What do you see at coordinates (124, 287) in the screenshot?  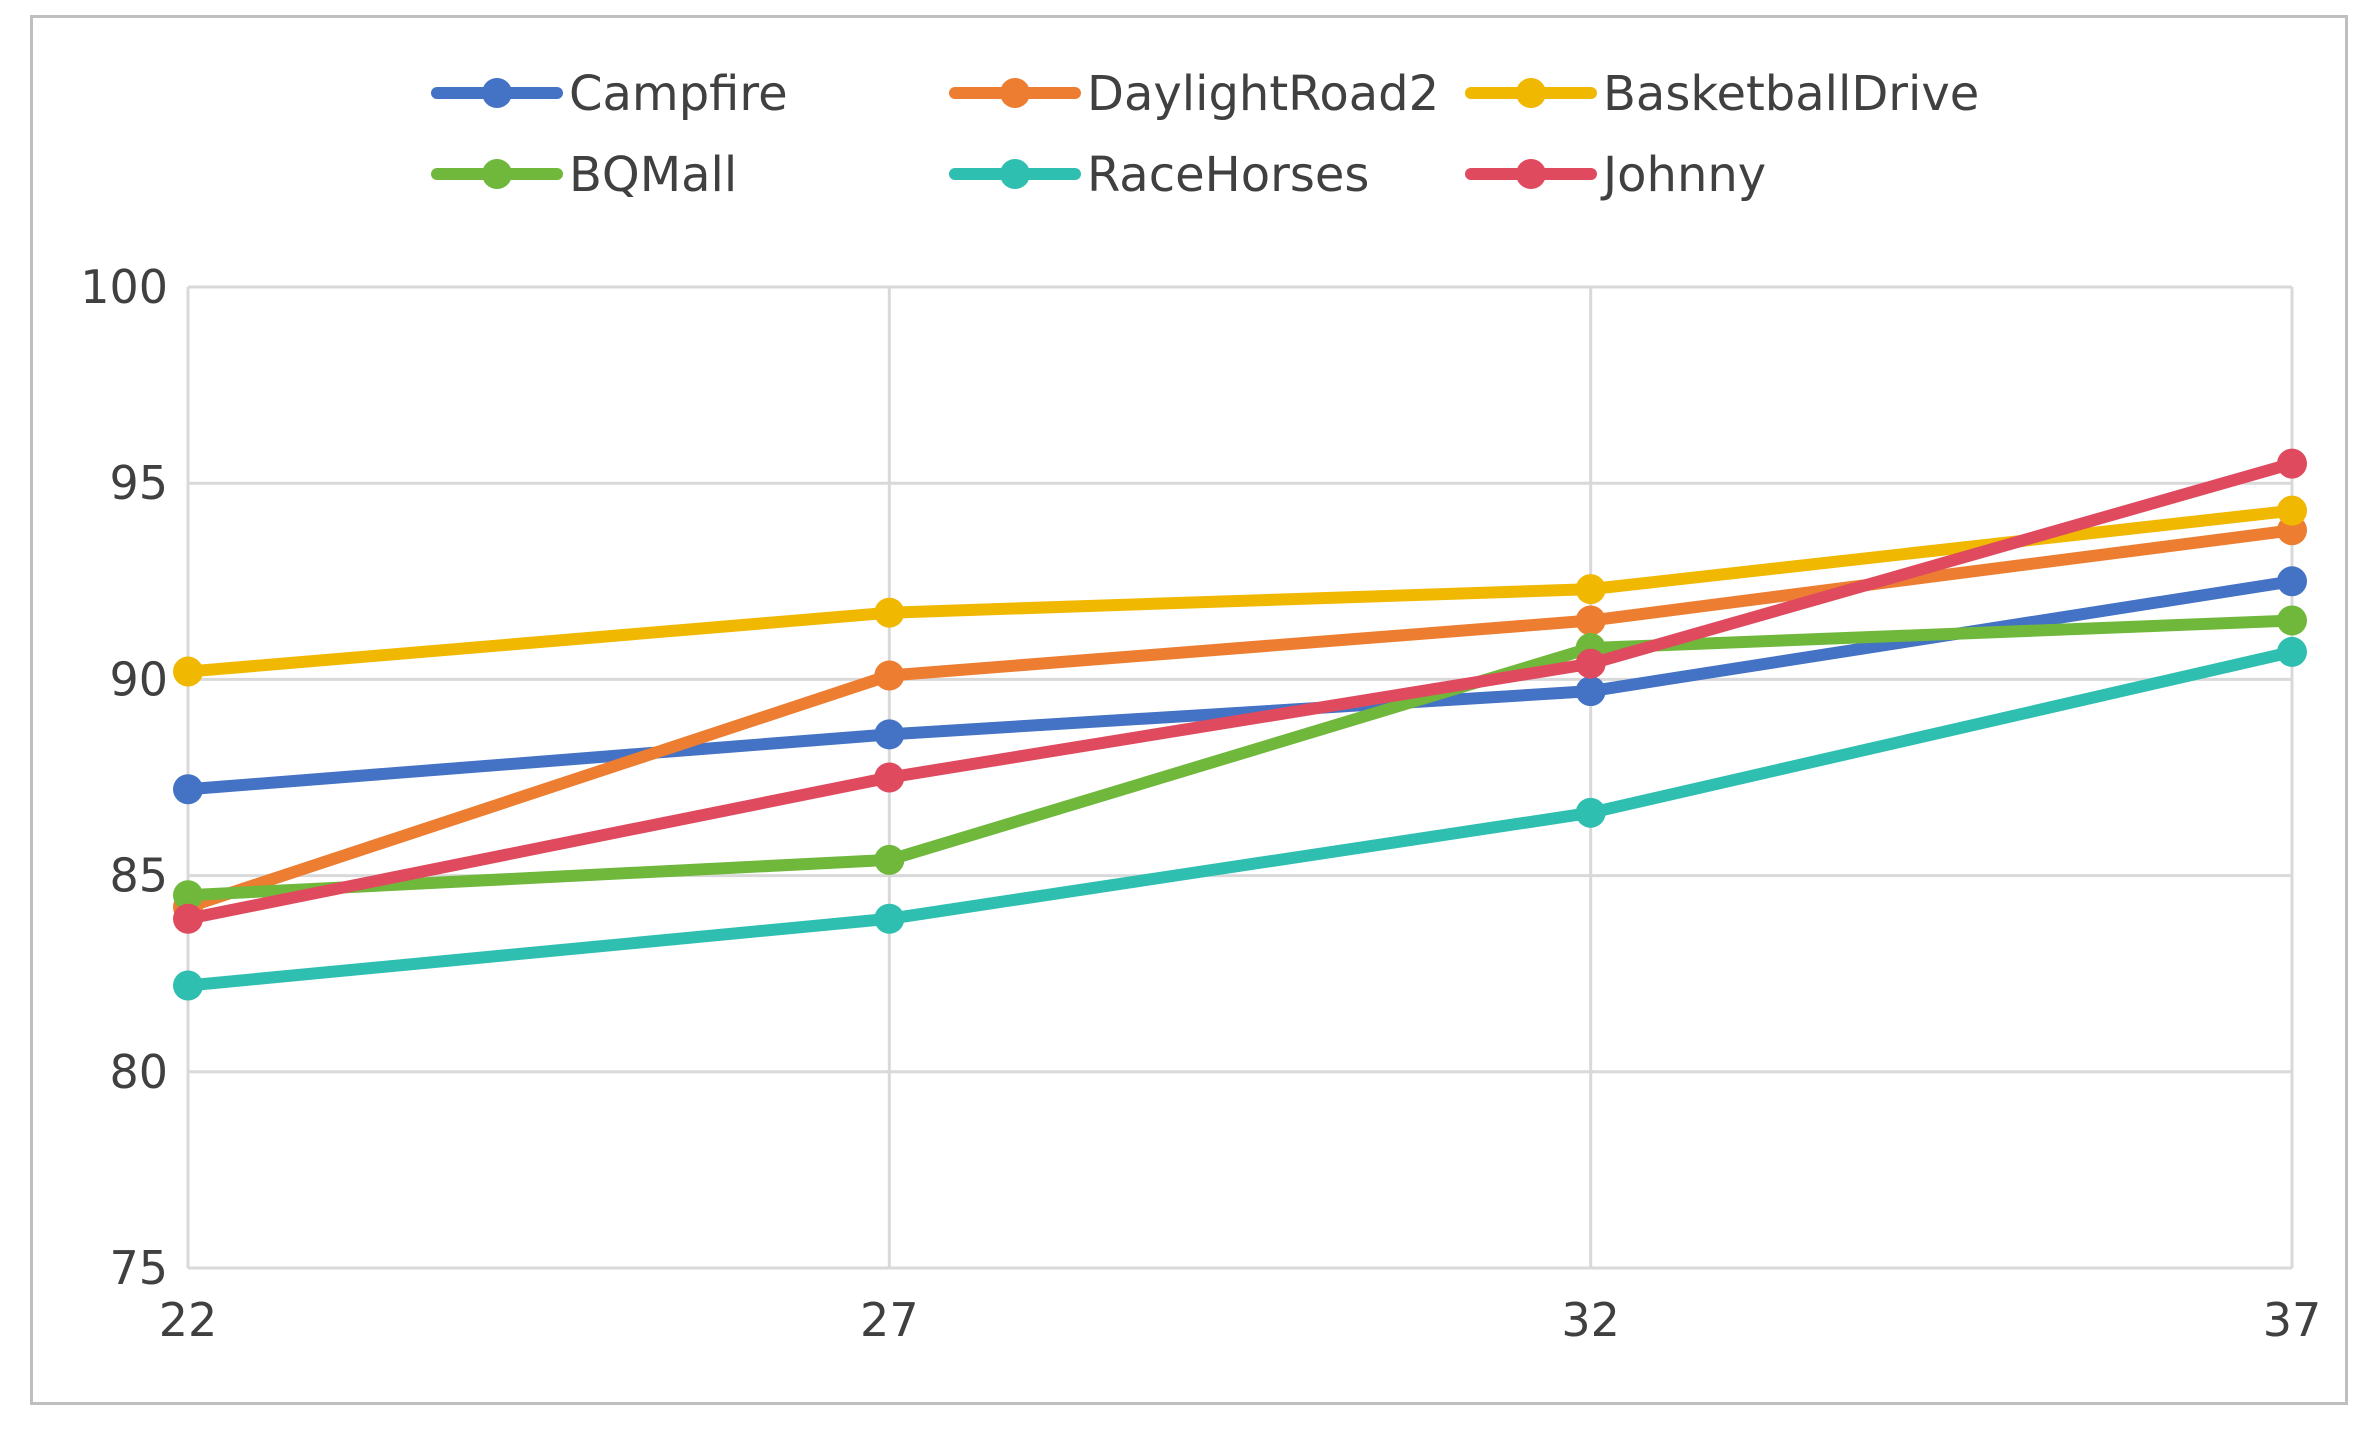 I see `y-tick-label: 100` at bounding box center [124, 287].